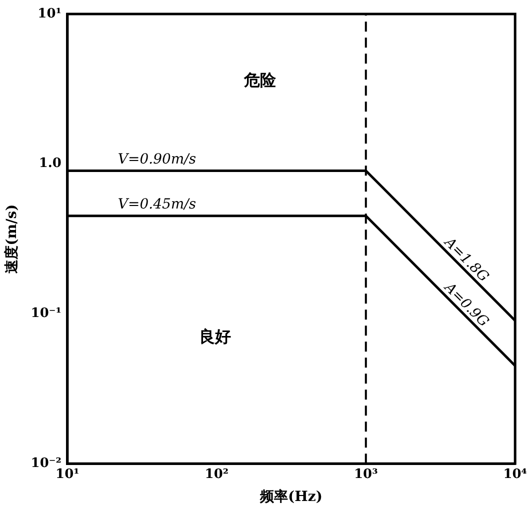  I want to click on series-label: V=0.45m/s, so click(157, 204).